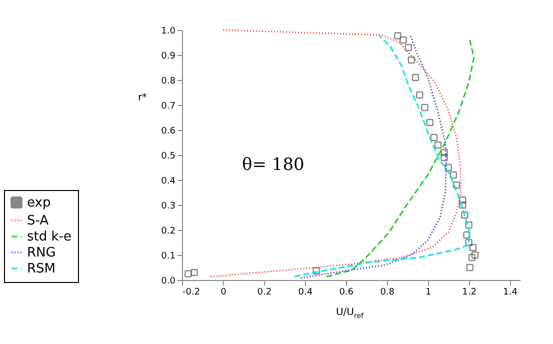 Image resolution: width=553 pixels, height=344 pixels. I want to click on legend-label: exp, so click(39, 203).